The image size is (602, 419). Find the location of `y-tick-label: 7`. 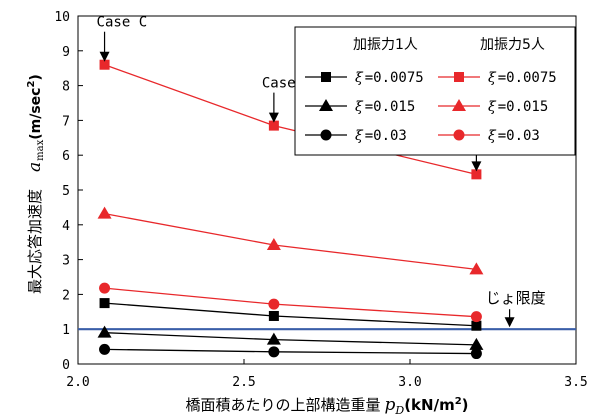

y-tick-label: 7 is located at coordinates (66, 121).